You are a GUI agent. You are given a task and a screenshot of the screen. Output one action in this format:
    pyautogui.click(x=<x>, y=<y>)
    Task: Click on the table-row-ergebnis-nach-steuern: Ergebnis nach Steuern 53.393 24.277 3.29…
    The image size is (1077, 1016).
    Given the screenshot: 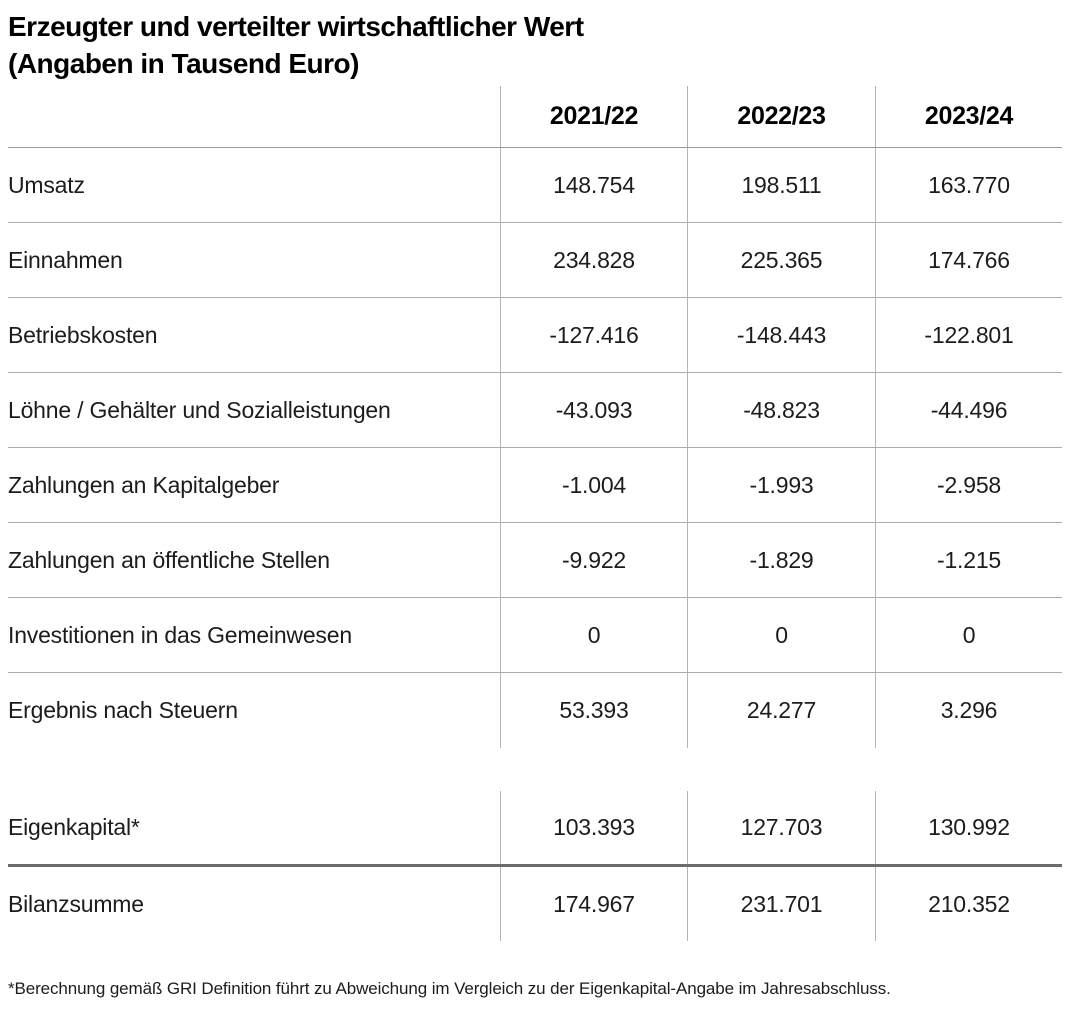 What is the action you would take?
    pyautogui.click(x=535, y=710)
    